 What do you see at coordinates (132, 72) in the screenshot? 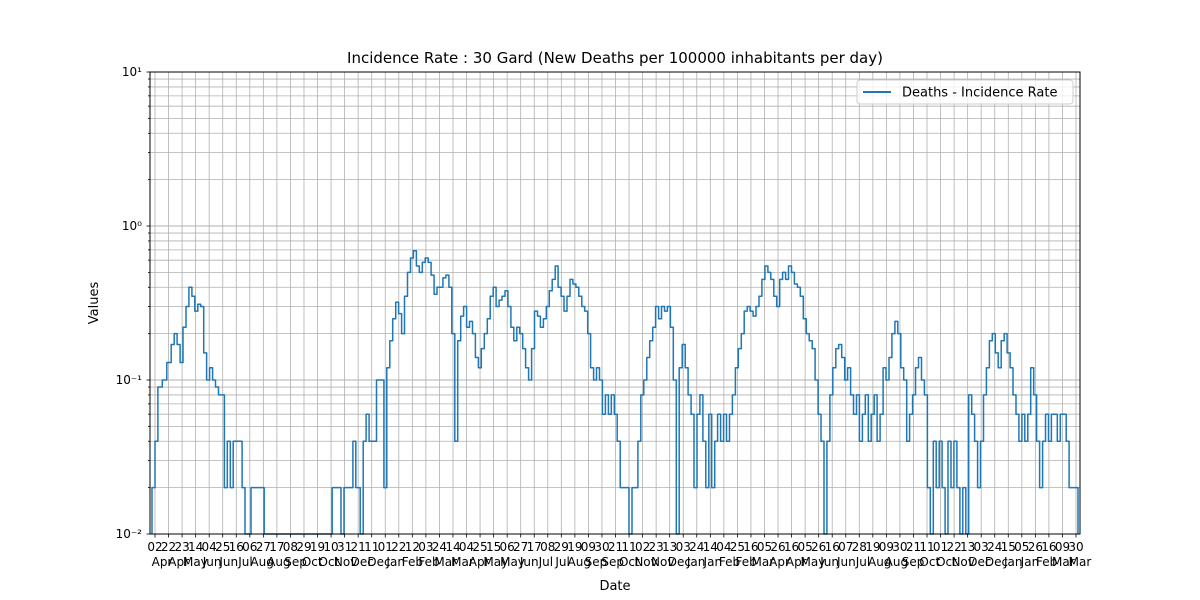
I see `y-tick-label: 10¹` at bounding box center [132, 72].